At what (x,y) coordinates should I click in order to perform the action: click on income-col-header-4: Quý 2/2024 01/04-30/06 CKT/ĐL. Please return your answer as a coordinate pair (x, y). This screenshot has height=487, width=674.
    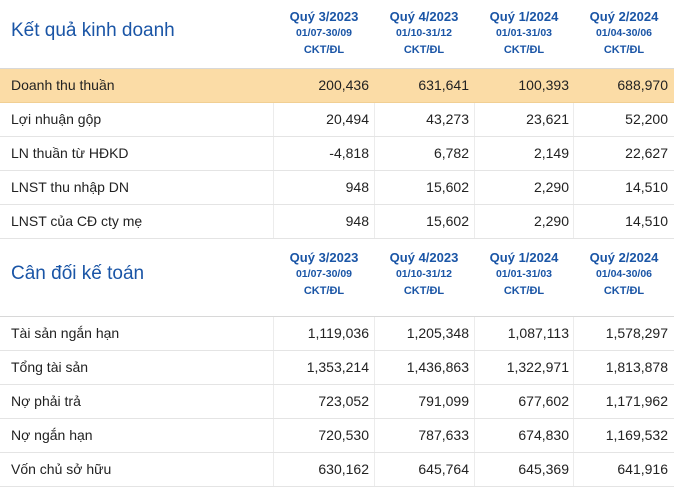
    Looking at the image, I should click on (624, 33).